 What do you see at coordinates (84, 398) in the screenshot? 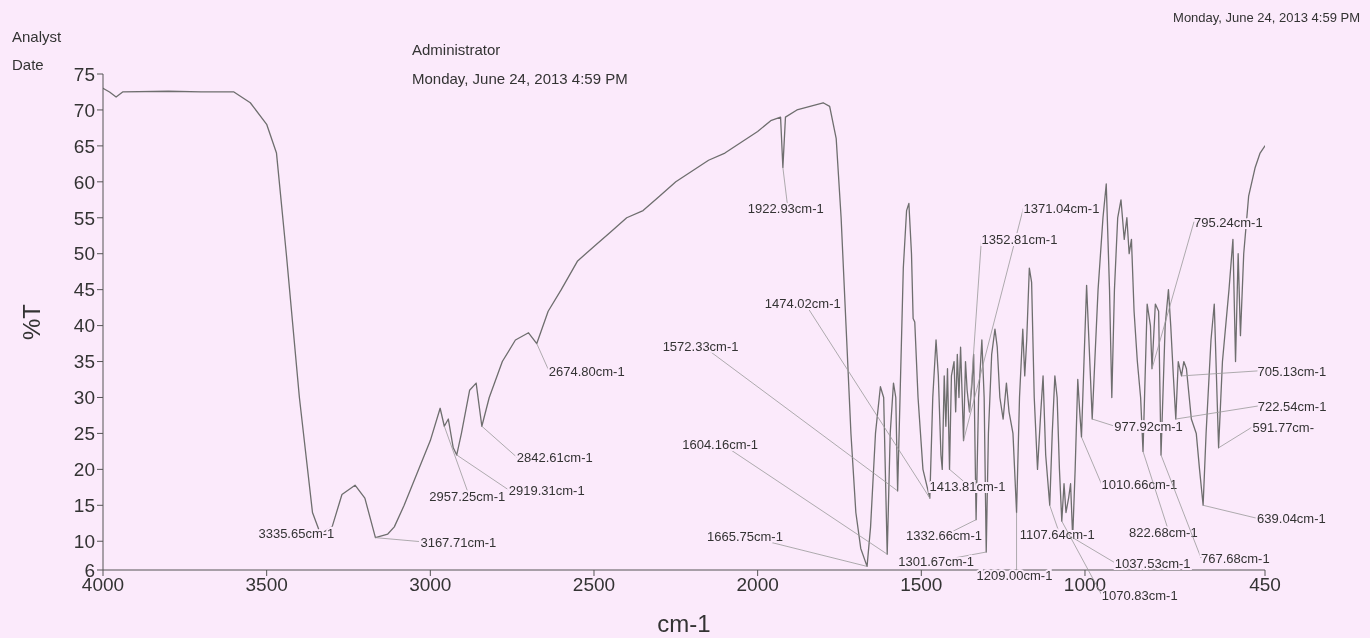
I see `y-tick-label: 30` at bounding box center [84, 398].